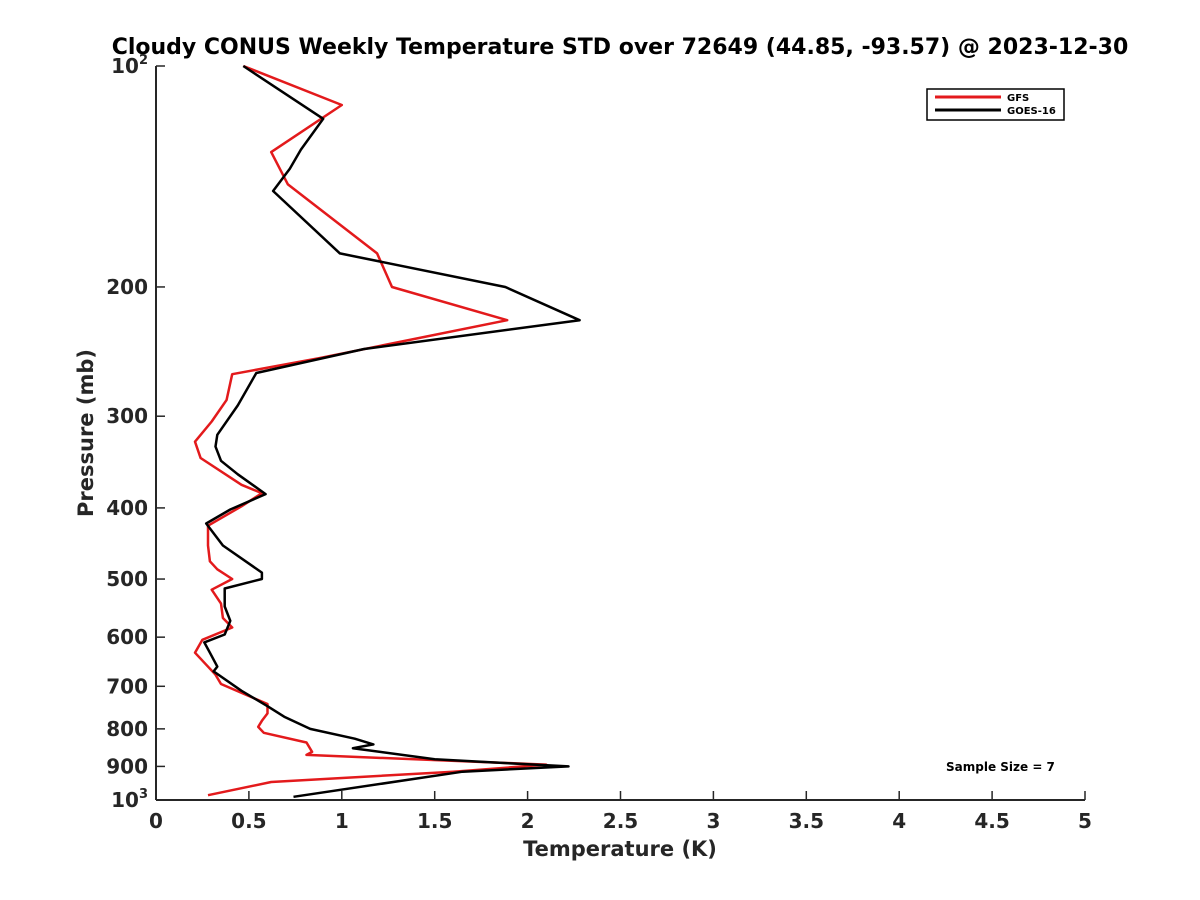 This screenshot has width=1200, height=900. What do you see at coordinates (620, 849) in the screenshot?
I see `x-axis-label: Temperature (K)` at bounding box center [620, 849].